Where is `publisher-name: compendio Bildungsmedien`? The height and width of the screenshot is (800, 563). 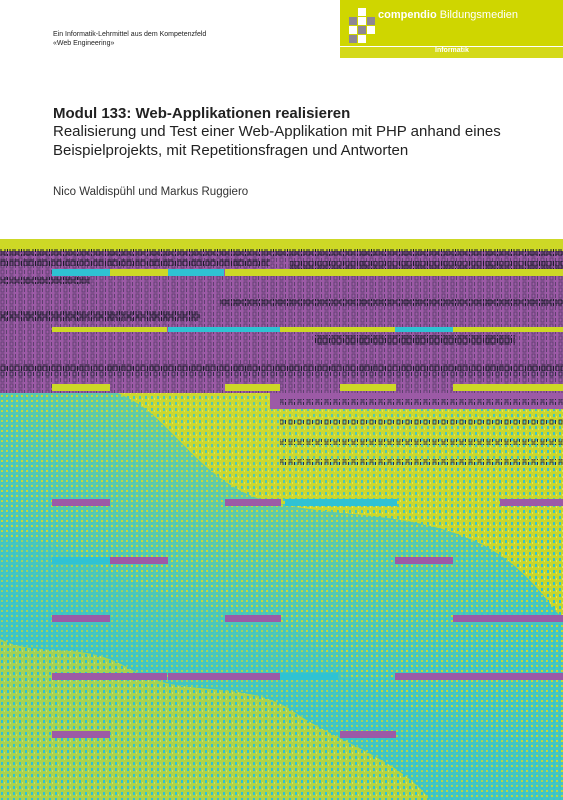 publisher-name: compendio Bildungsmedien is located at coordinates (448, 15).